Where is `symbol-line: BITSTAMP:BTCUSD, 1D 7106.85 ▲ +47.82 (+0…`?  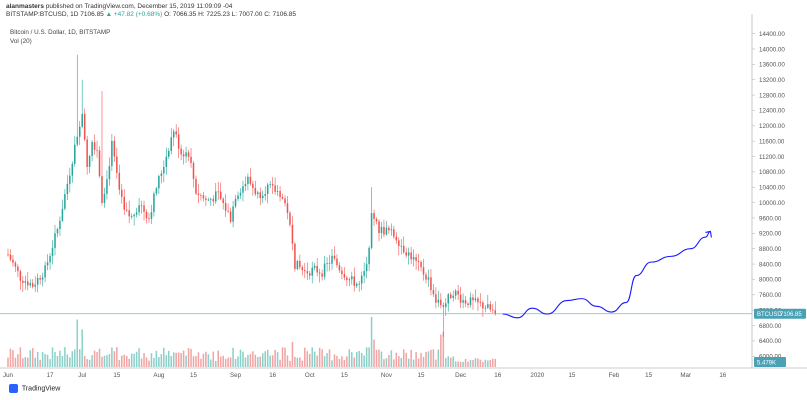 symbol-line: BITSTAMP:BTCUSD, 1D 7106.85 ▲ +47.82 (+0… is located at coordinates (151, 14).